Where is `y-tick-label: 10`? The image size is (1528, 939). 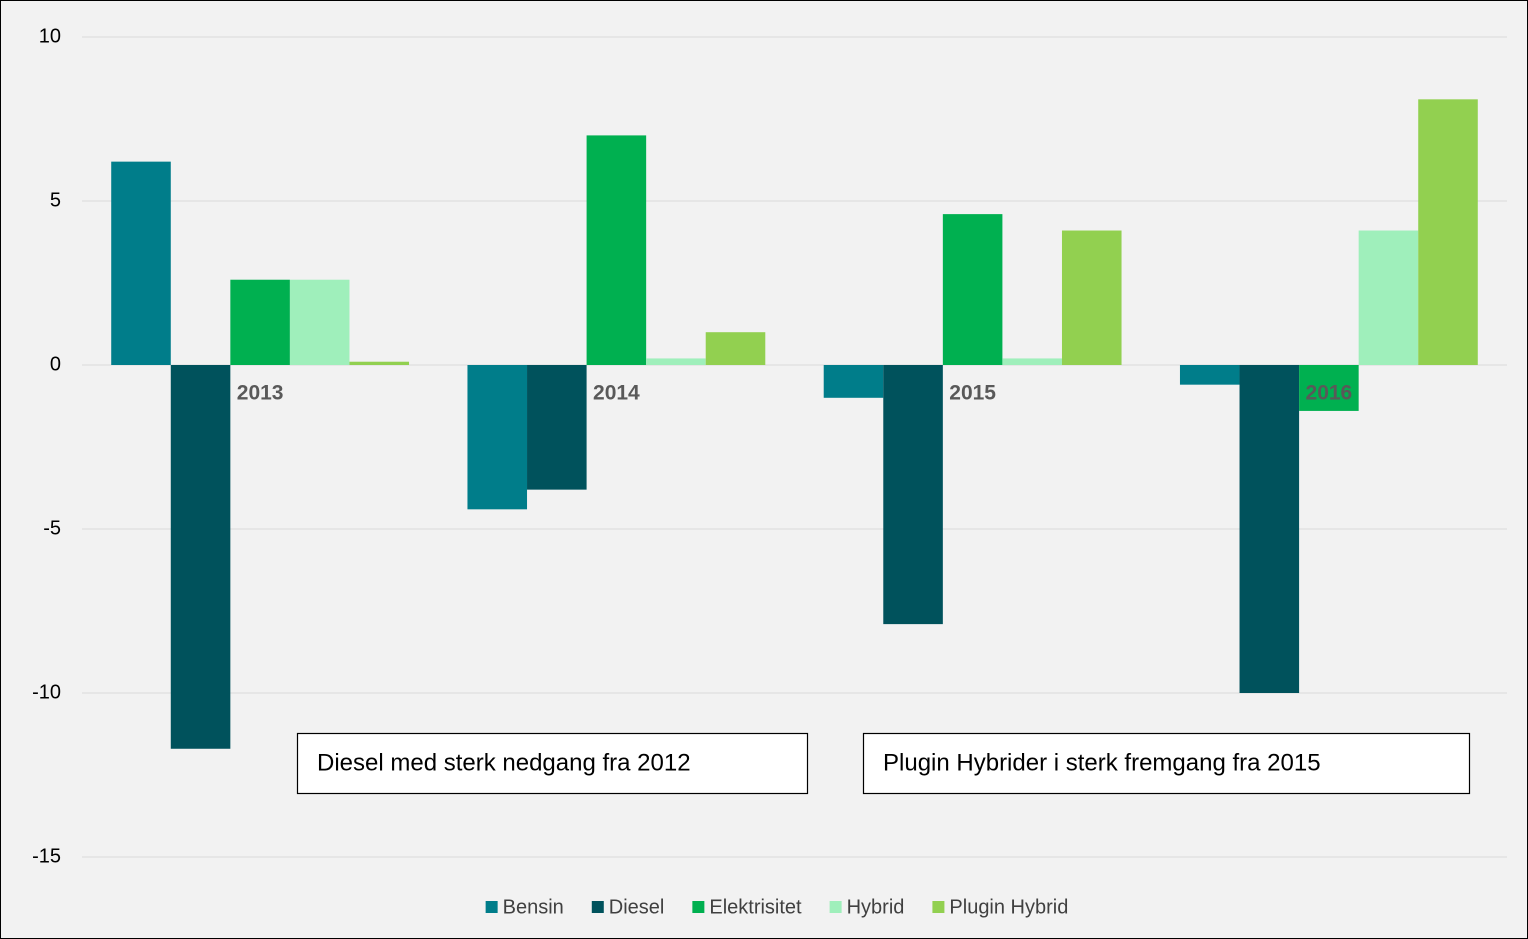
y-tick-label: 10 is located at coordinates (50, 36).